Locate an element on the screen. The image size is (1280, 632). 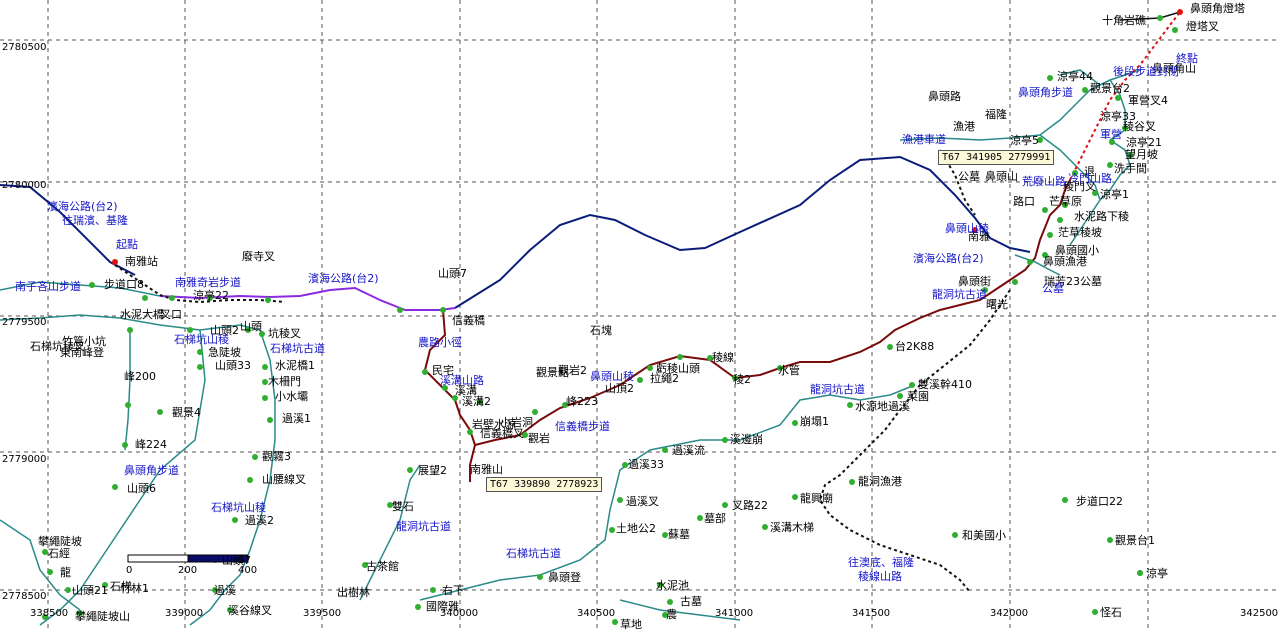
place-label: 路口 is located at coordinates (1024, 201).